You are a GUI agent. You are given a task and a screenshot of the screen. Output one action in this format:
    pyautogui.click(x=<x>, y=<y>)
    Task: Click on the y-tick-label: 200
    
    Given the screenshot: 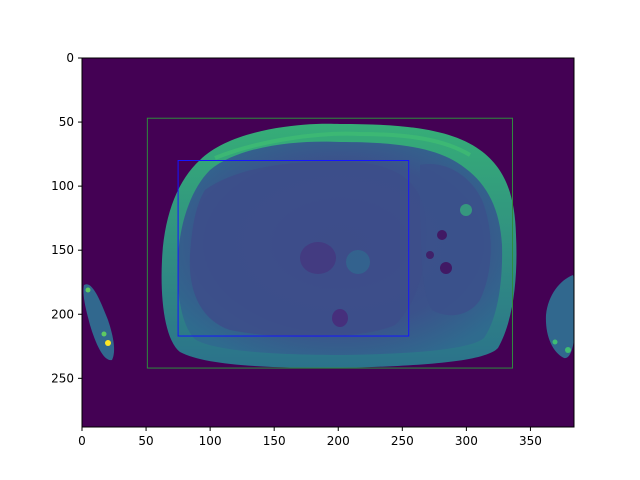 What is the action you would take?
    pyautogui.click(x=62, y=314)
    